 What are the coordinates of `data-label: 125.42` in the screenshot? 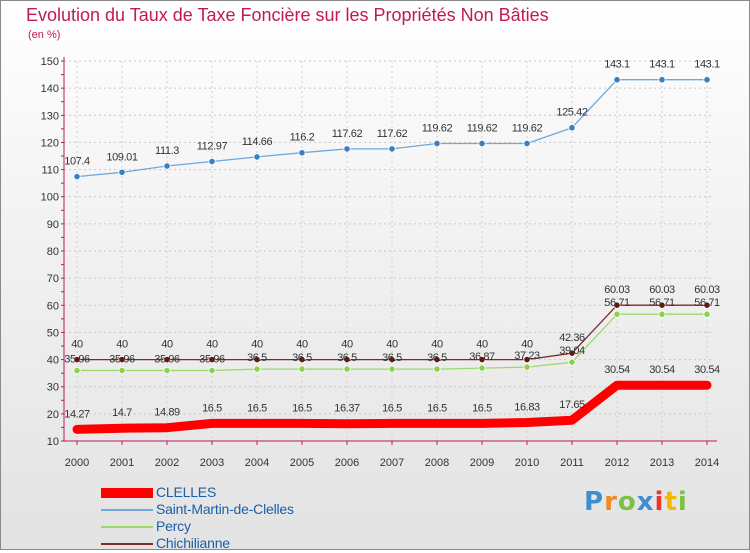 It's located at (572, 113).